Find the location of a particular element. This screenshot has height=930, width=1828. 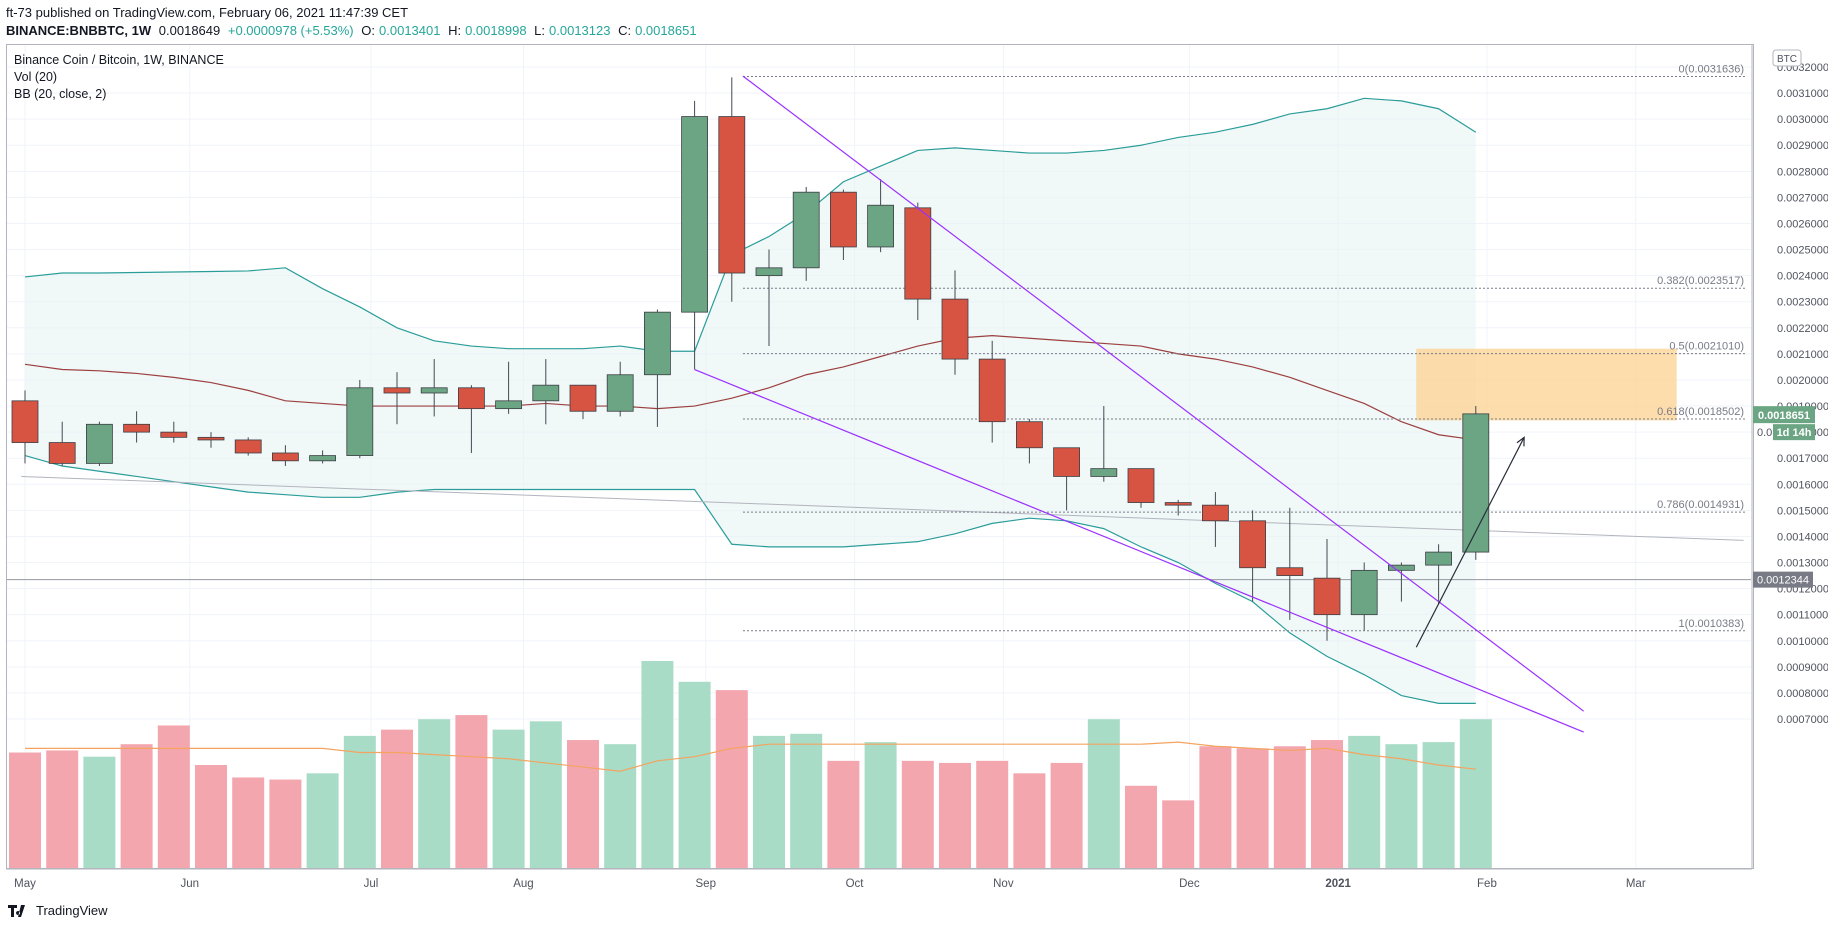

countdown-tag-label: 1d 14h is located at coordinates (1794, 433).